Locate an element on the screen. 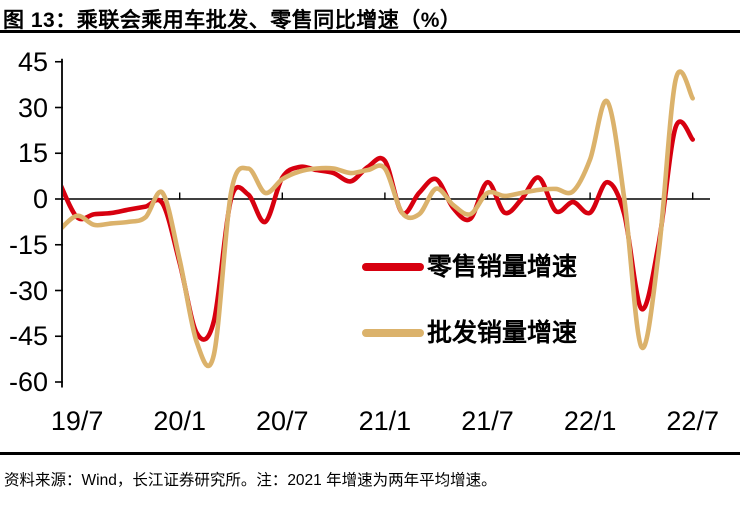 This screenshot has width=740, height=508. title-underline is located at coordinates (370, 31).